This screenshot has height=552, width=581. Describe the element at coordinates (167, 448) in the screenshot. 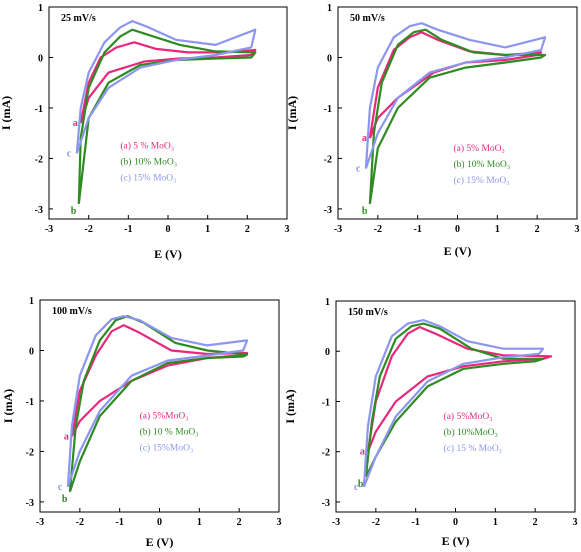

I see `legend-entry: (c) 15%MoO₃` at that location.